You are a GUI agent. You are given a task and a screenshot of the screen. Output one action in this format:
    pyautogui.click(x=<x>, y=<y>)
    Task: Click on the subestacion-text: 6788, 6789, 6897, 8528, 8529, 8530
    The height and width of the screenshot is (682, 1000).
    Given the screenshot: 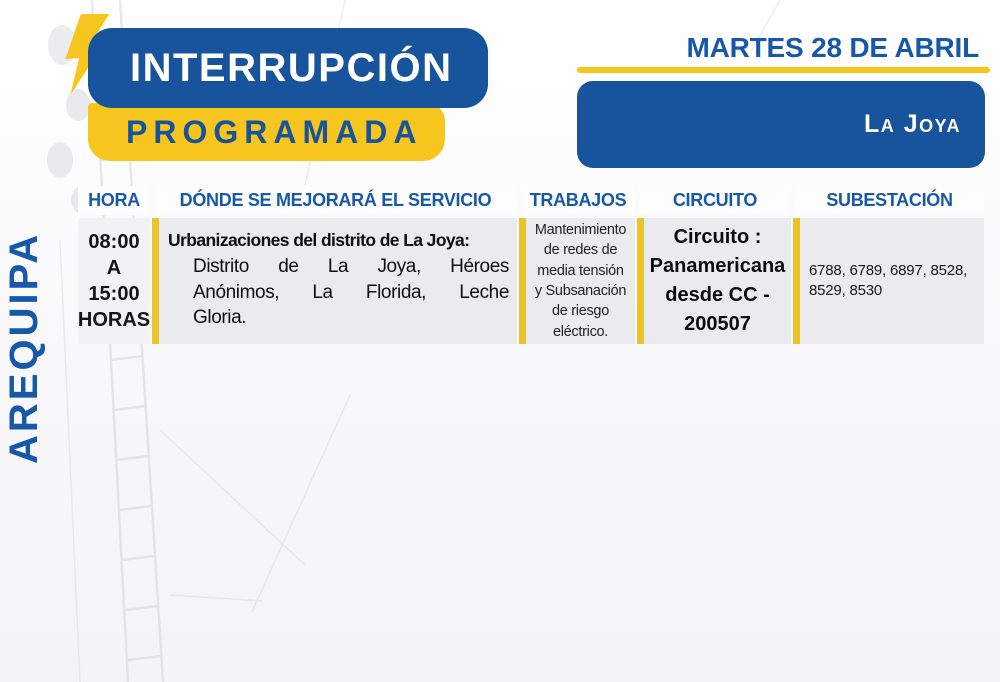 What is the action you would take?
    pyautogui.click(x=888, y=280)
    